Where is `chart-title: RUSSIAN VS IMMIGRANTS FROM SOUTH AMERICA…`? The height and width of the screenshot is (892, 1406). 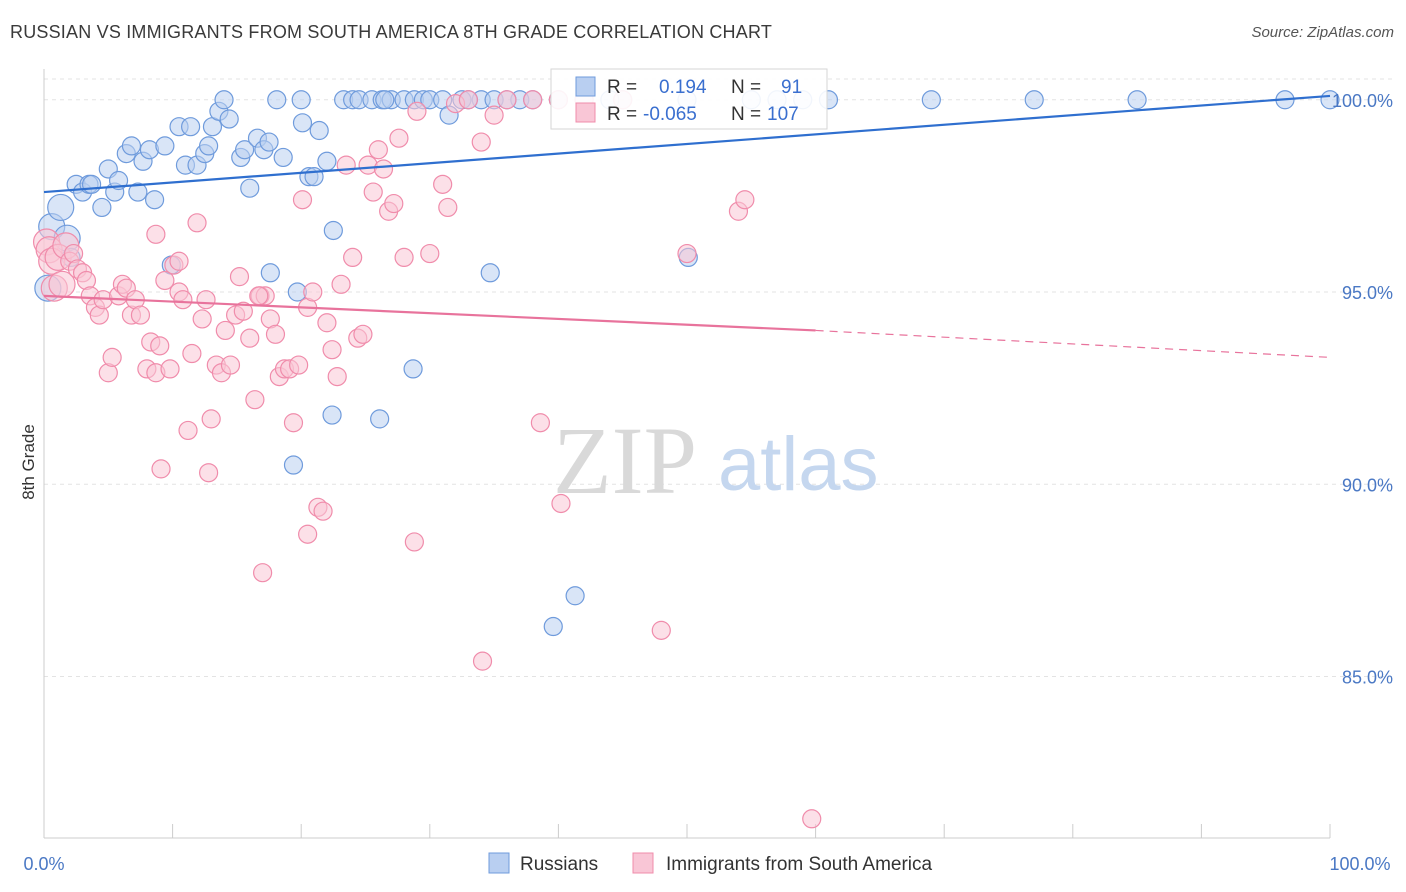
chart-title: RUSSIAN VS IMMIGRANTS FROM SOUTH AMERICA… is located at coordinates (391, 32).